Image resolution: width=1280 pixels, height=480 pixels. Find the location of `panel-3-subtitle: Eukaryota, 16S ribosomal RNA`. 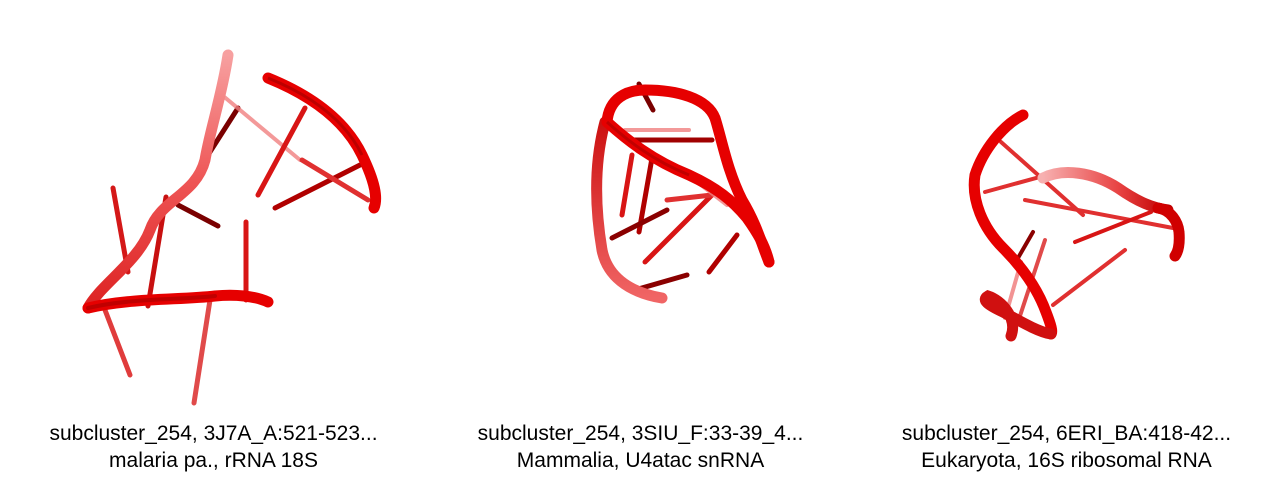

panel-3-subtitle: Eukaryota, 16S ribosomal RNA is located at coordinates (1066, 460).